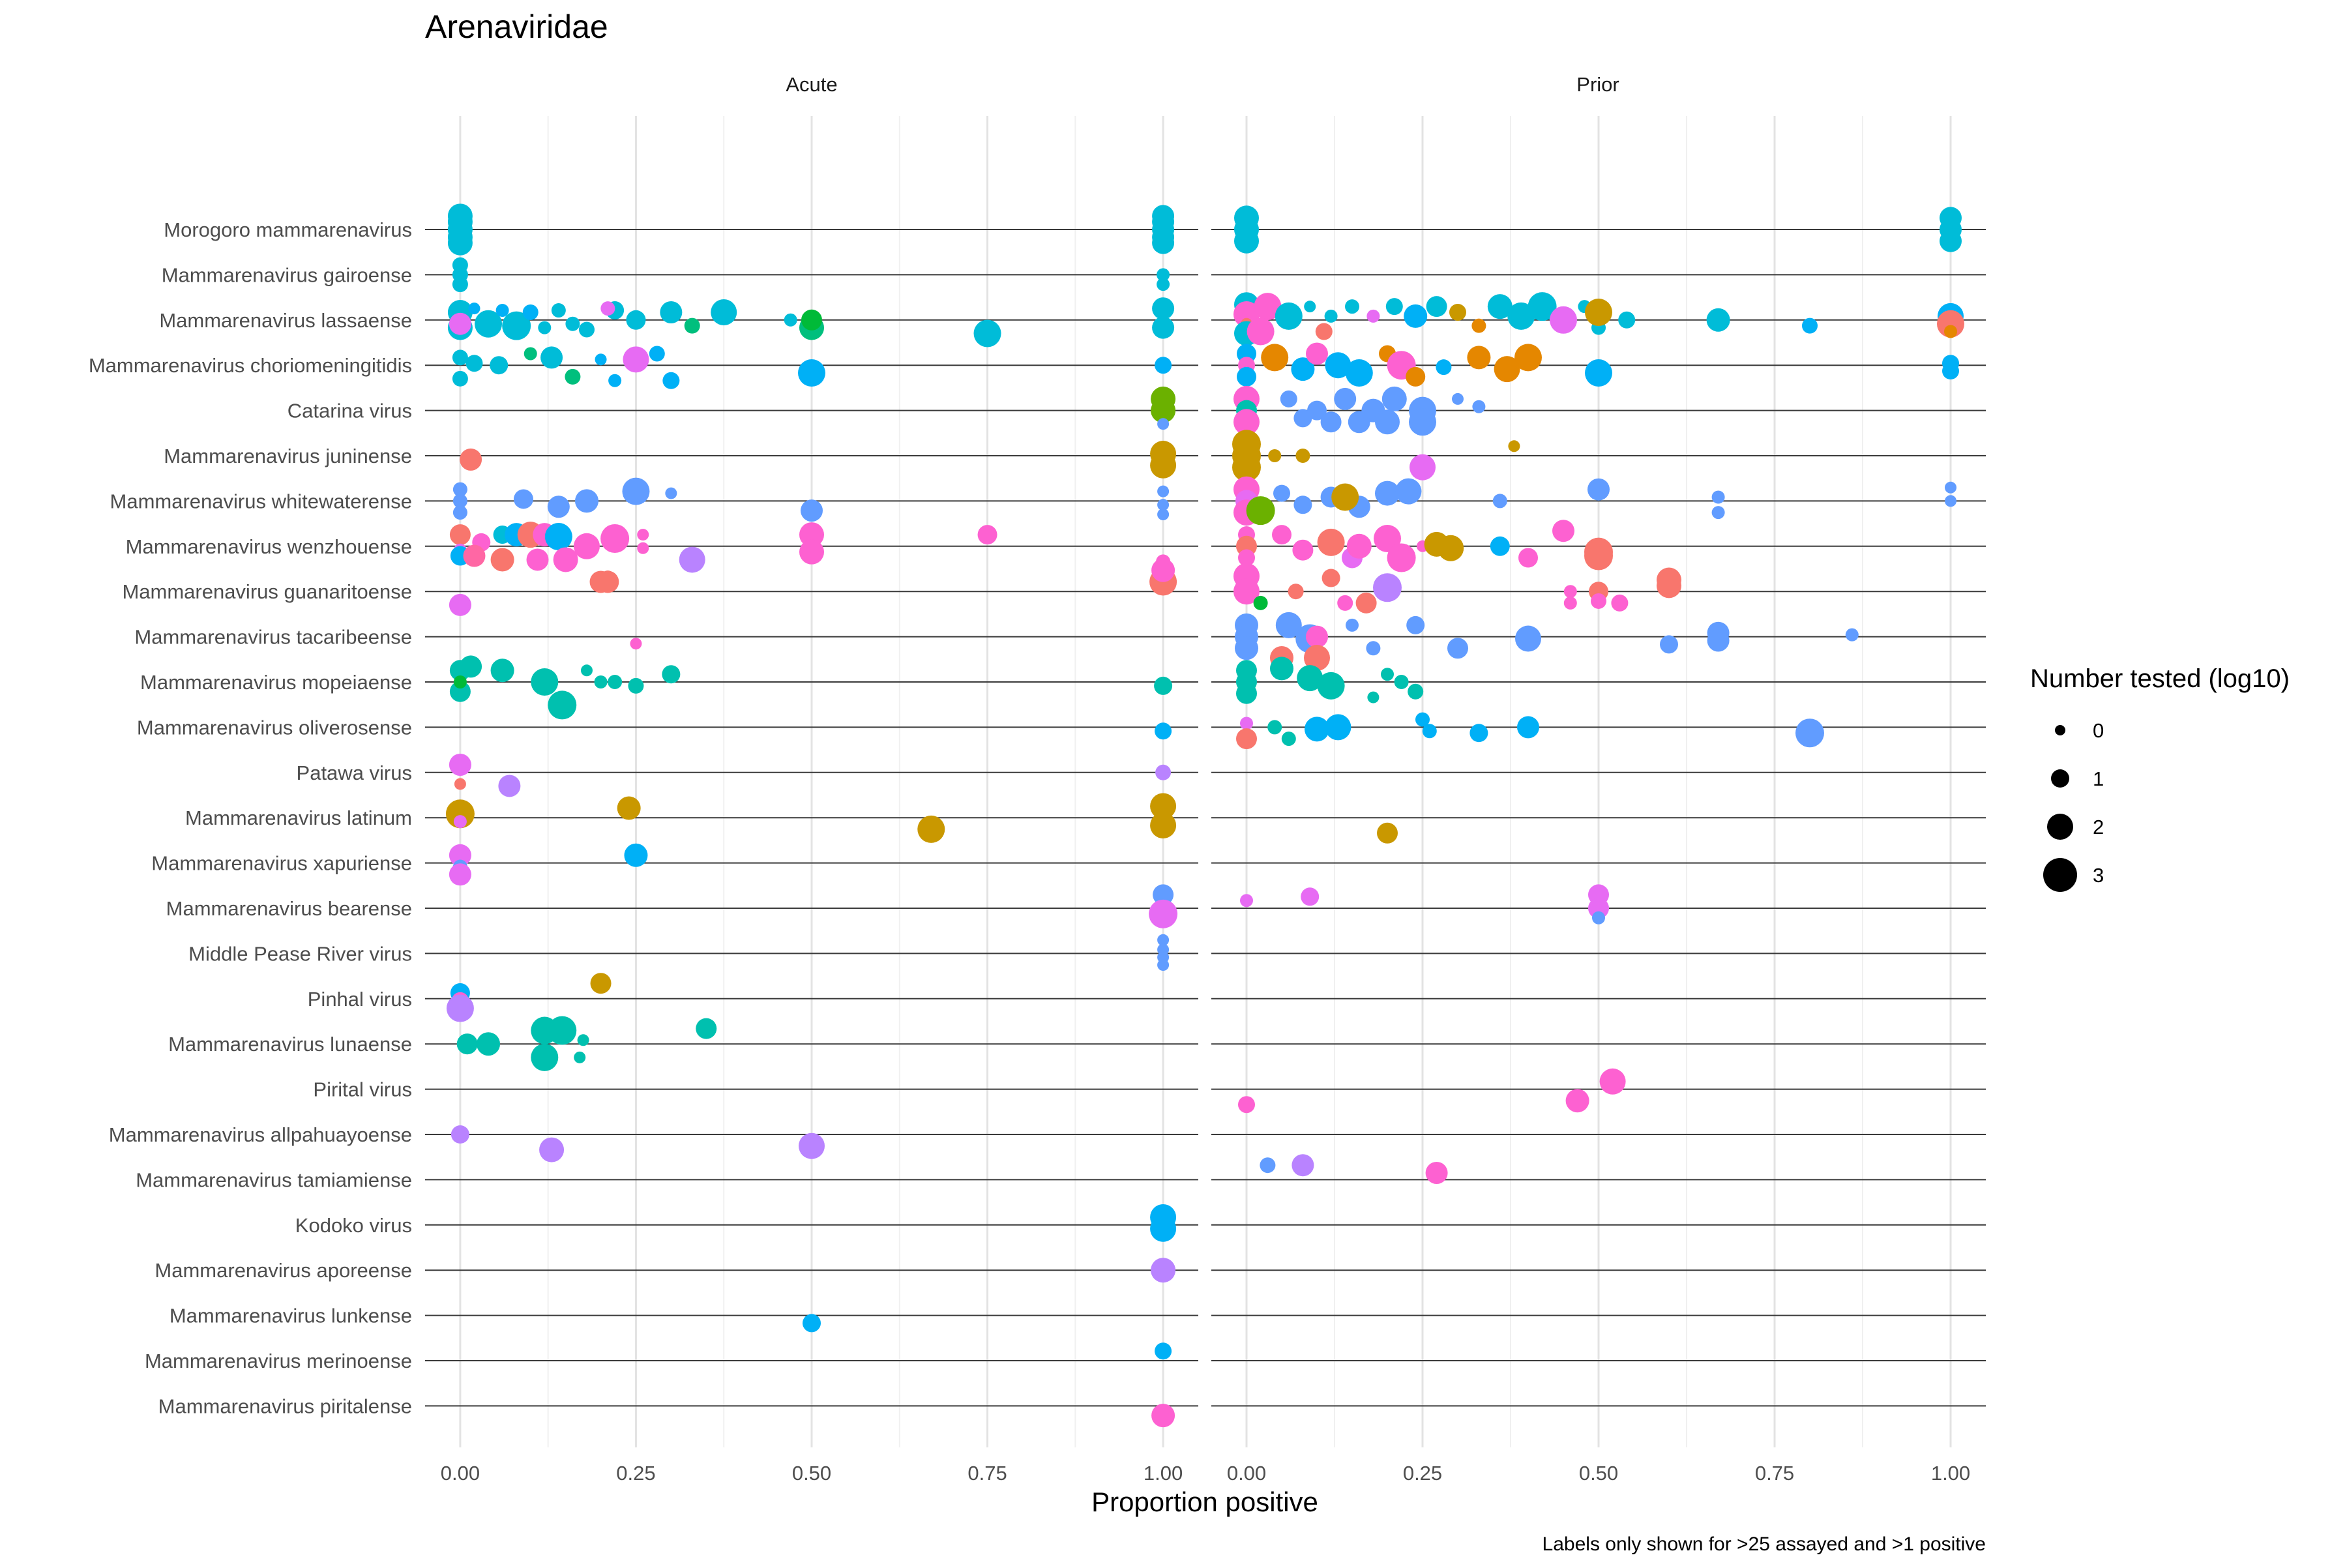  I want to click on y-tick-label: Mammarenavirus latinum, so click(298, 818).